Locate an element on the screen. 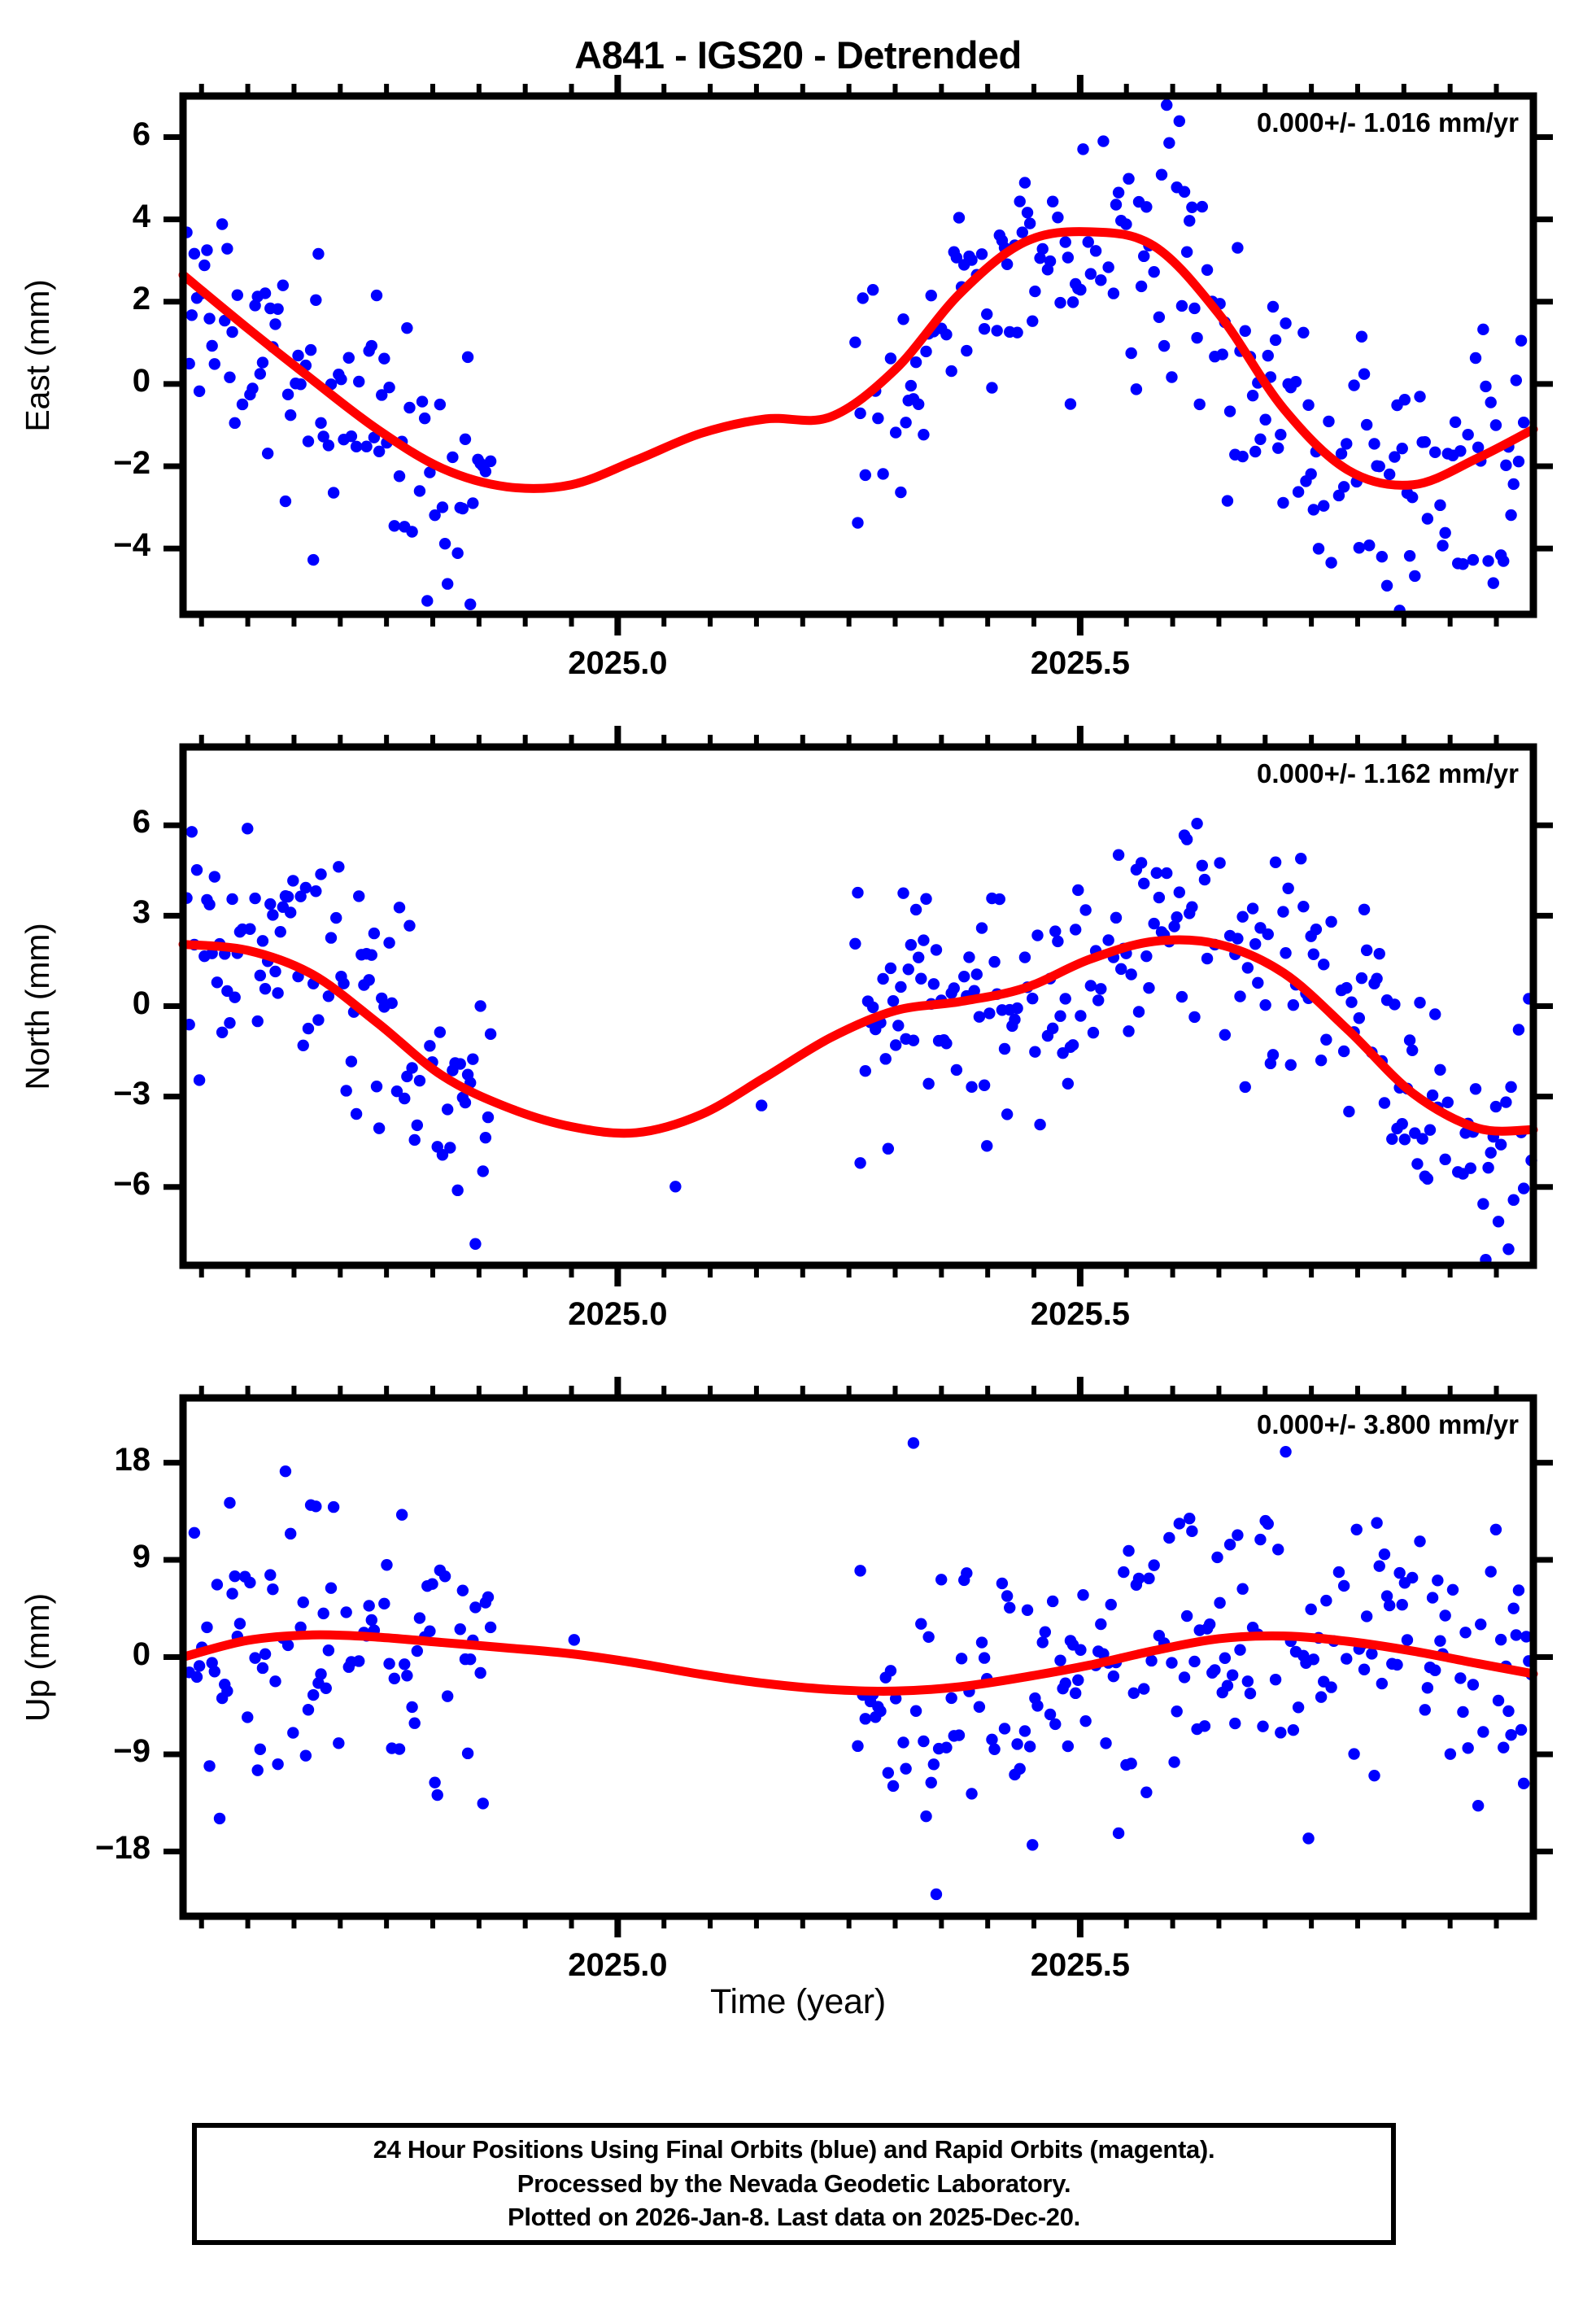 Image resolution: width=1596 pixels, height=2306 pixels. y-axis-label: North (mm) is located at coordinates (37, 1006).